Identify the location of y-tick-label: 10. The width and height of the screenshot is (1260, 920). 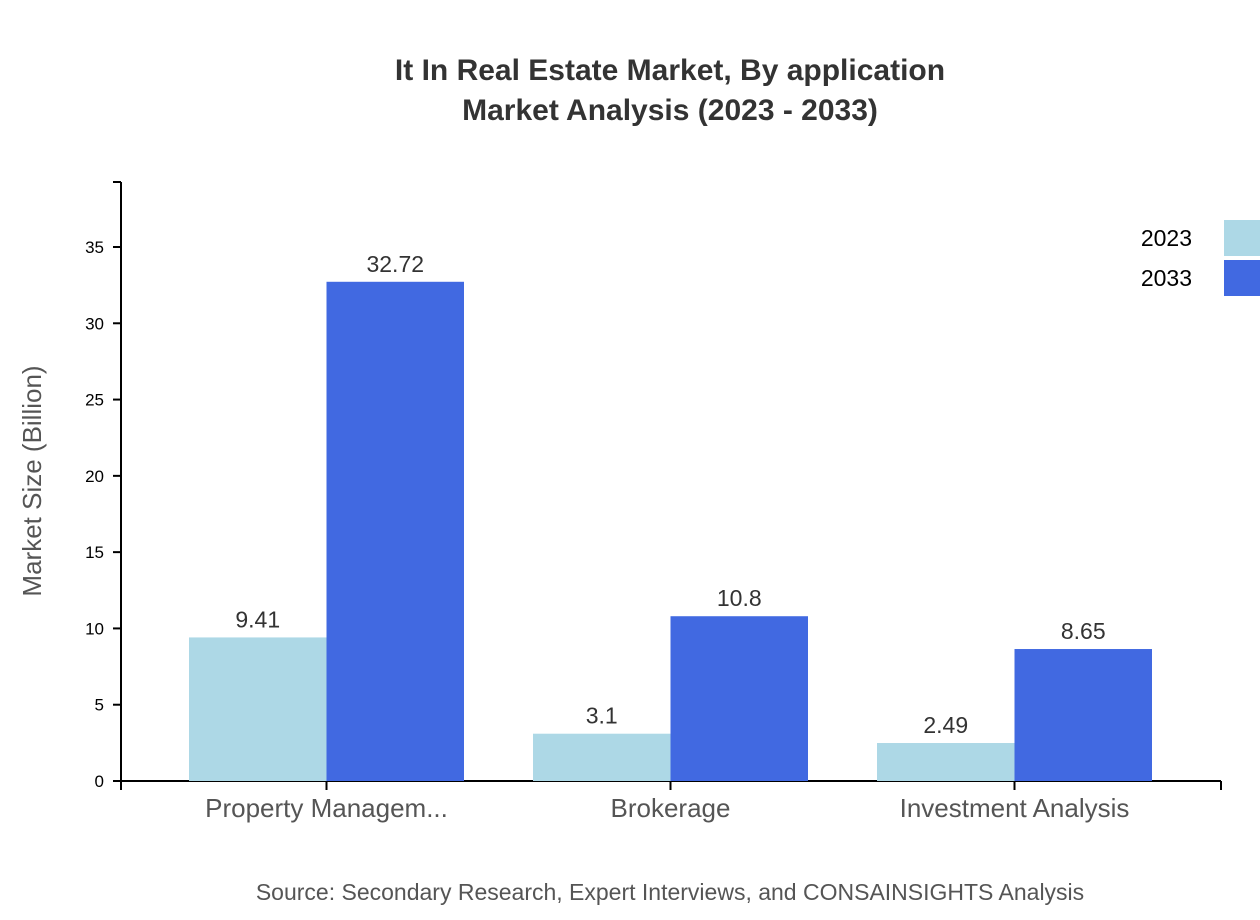
(94, 628).